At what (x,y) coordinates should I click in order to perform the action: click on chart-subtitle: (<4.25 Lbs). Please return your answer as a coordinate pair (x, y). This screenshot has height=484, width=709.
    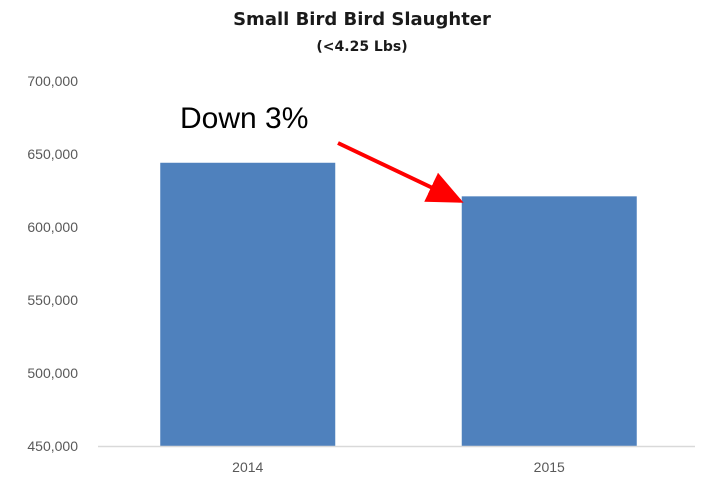
    Looking at the image, I should click on (361, 47).